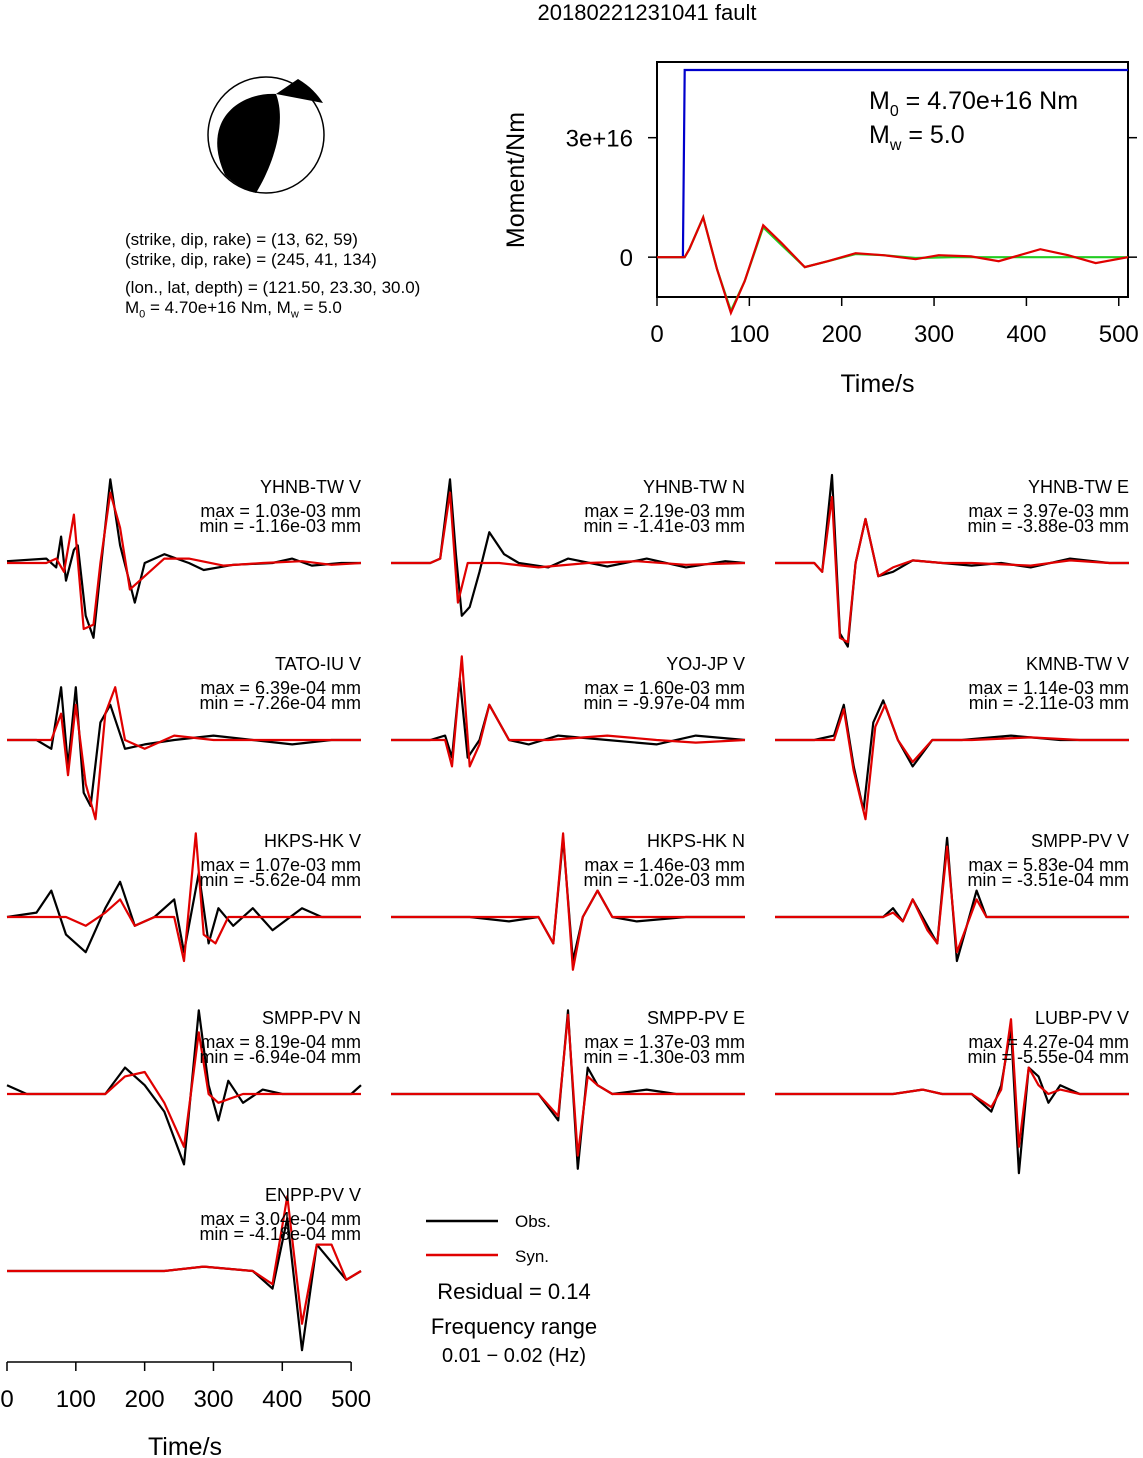 This screenshot has height=1458, width=1143. Describe the element at coordinates (1119, 334) in the screenshot. I see `stf-x-tick-label: 500` at that location.